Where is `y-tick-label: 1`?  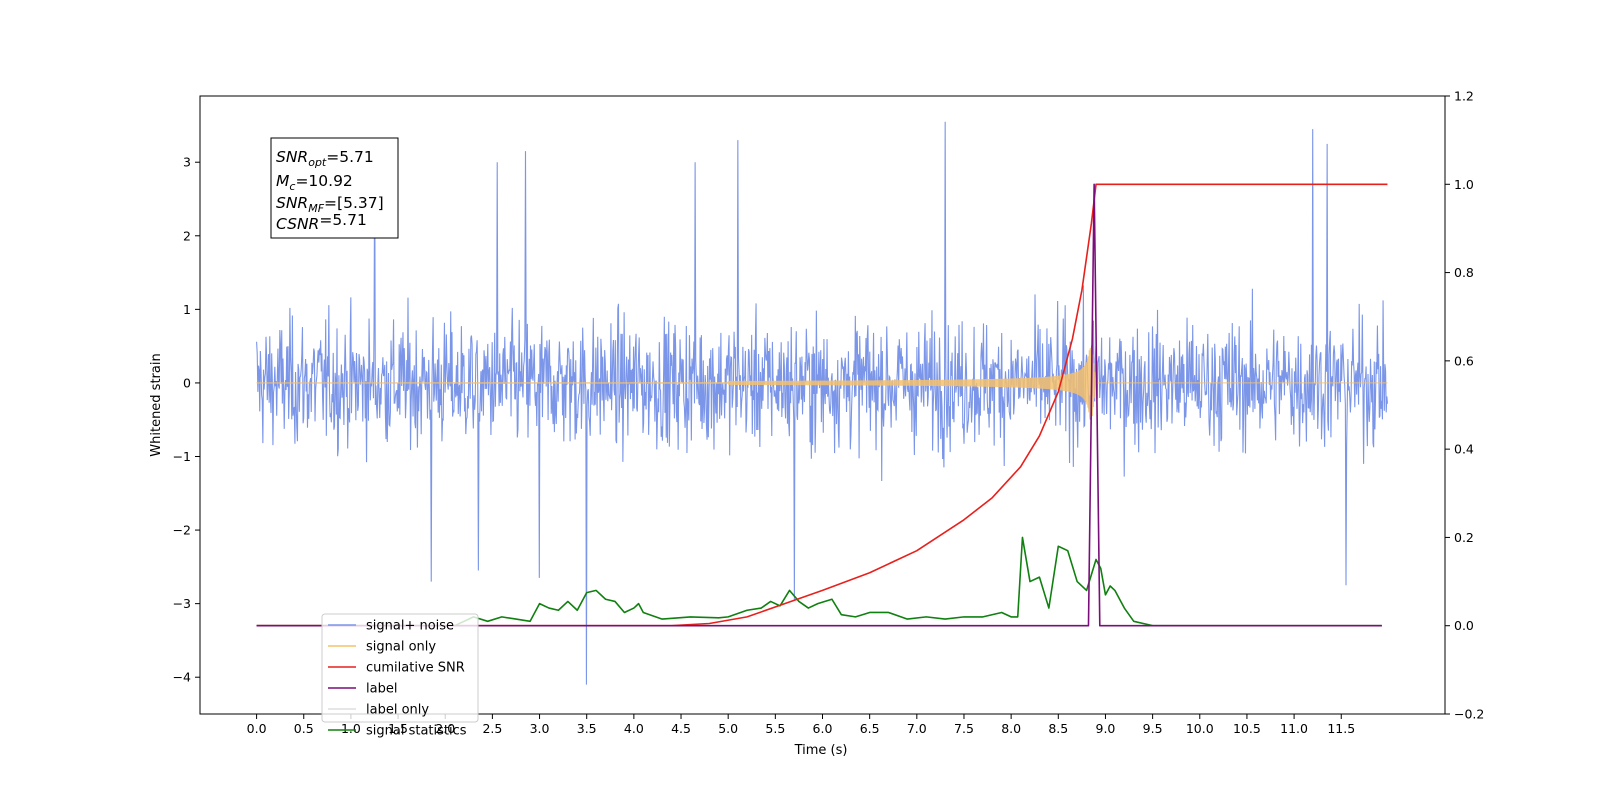 y-tick-label: 1 is located at coordinates (187, 309).